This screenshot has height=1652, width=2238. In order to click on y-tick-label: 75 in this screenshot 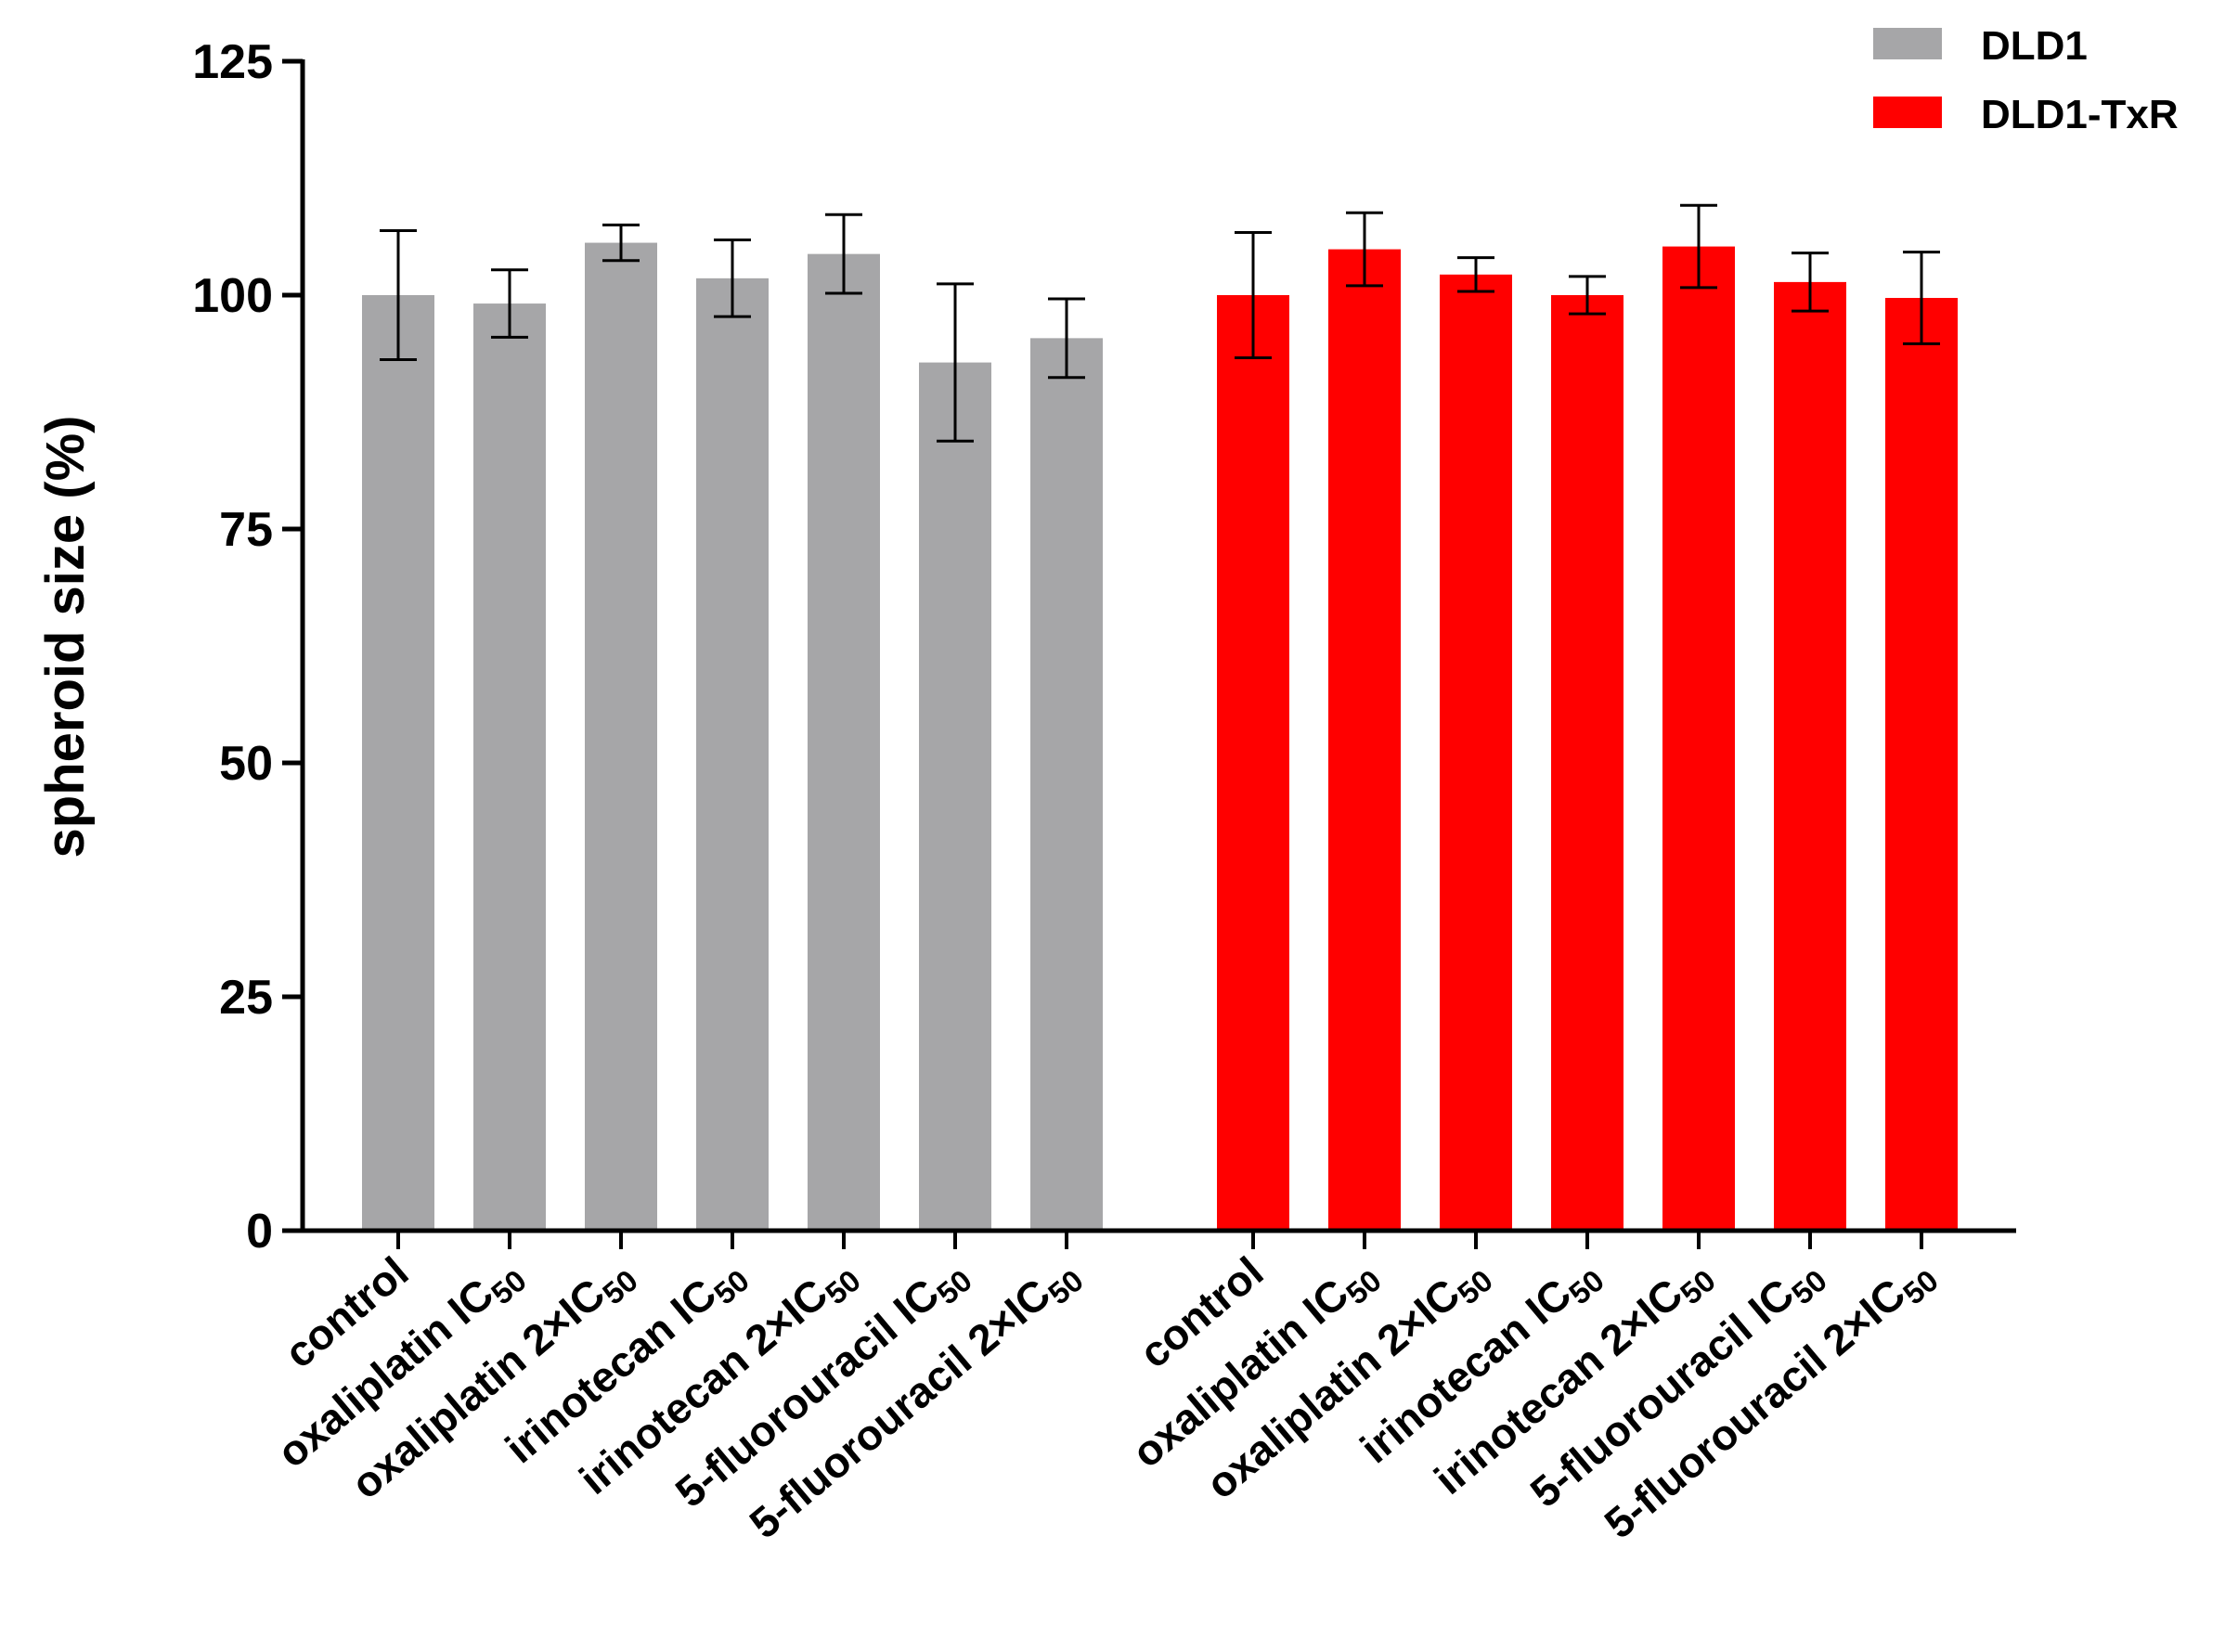, I will do `click(246, 530)`.